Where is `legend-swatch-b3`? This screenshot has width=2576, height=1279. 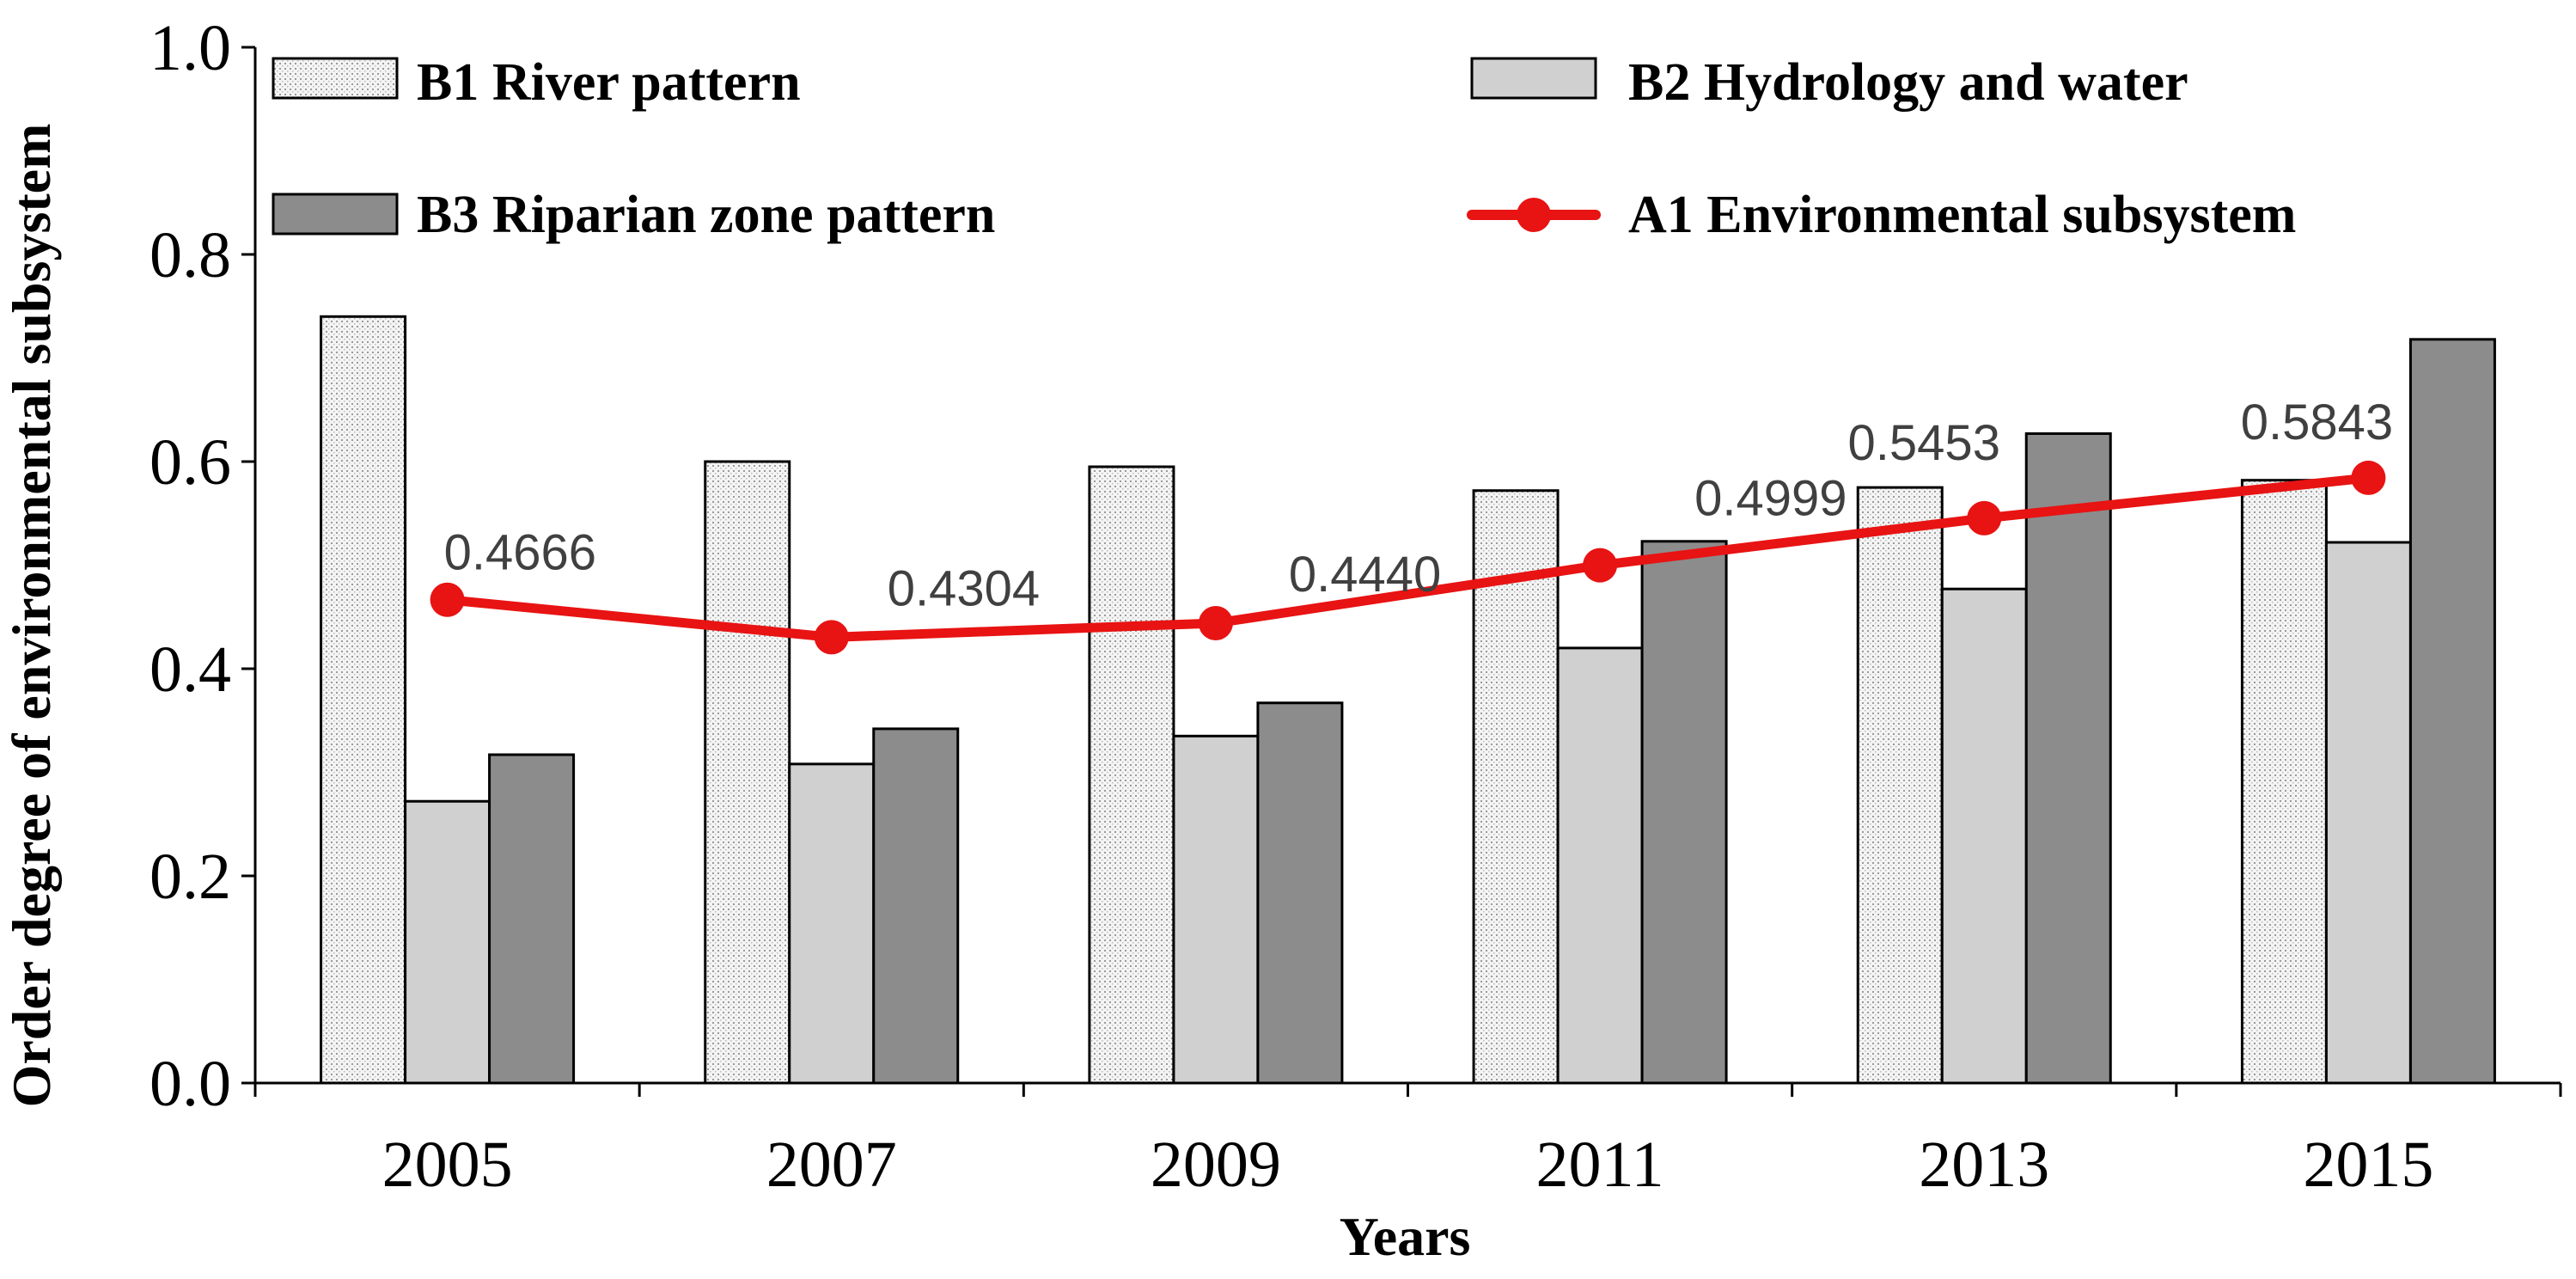
legend-swatch-b3 is located at coordinates (335, 214).